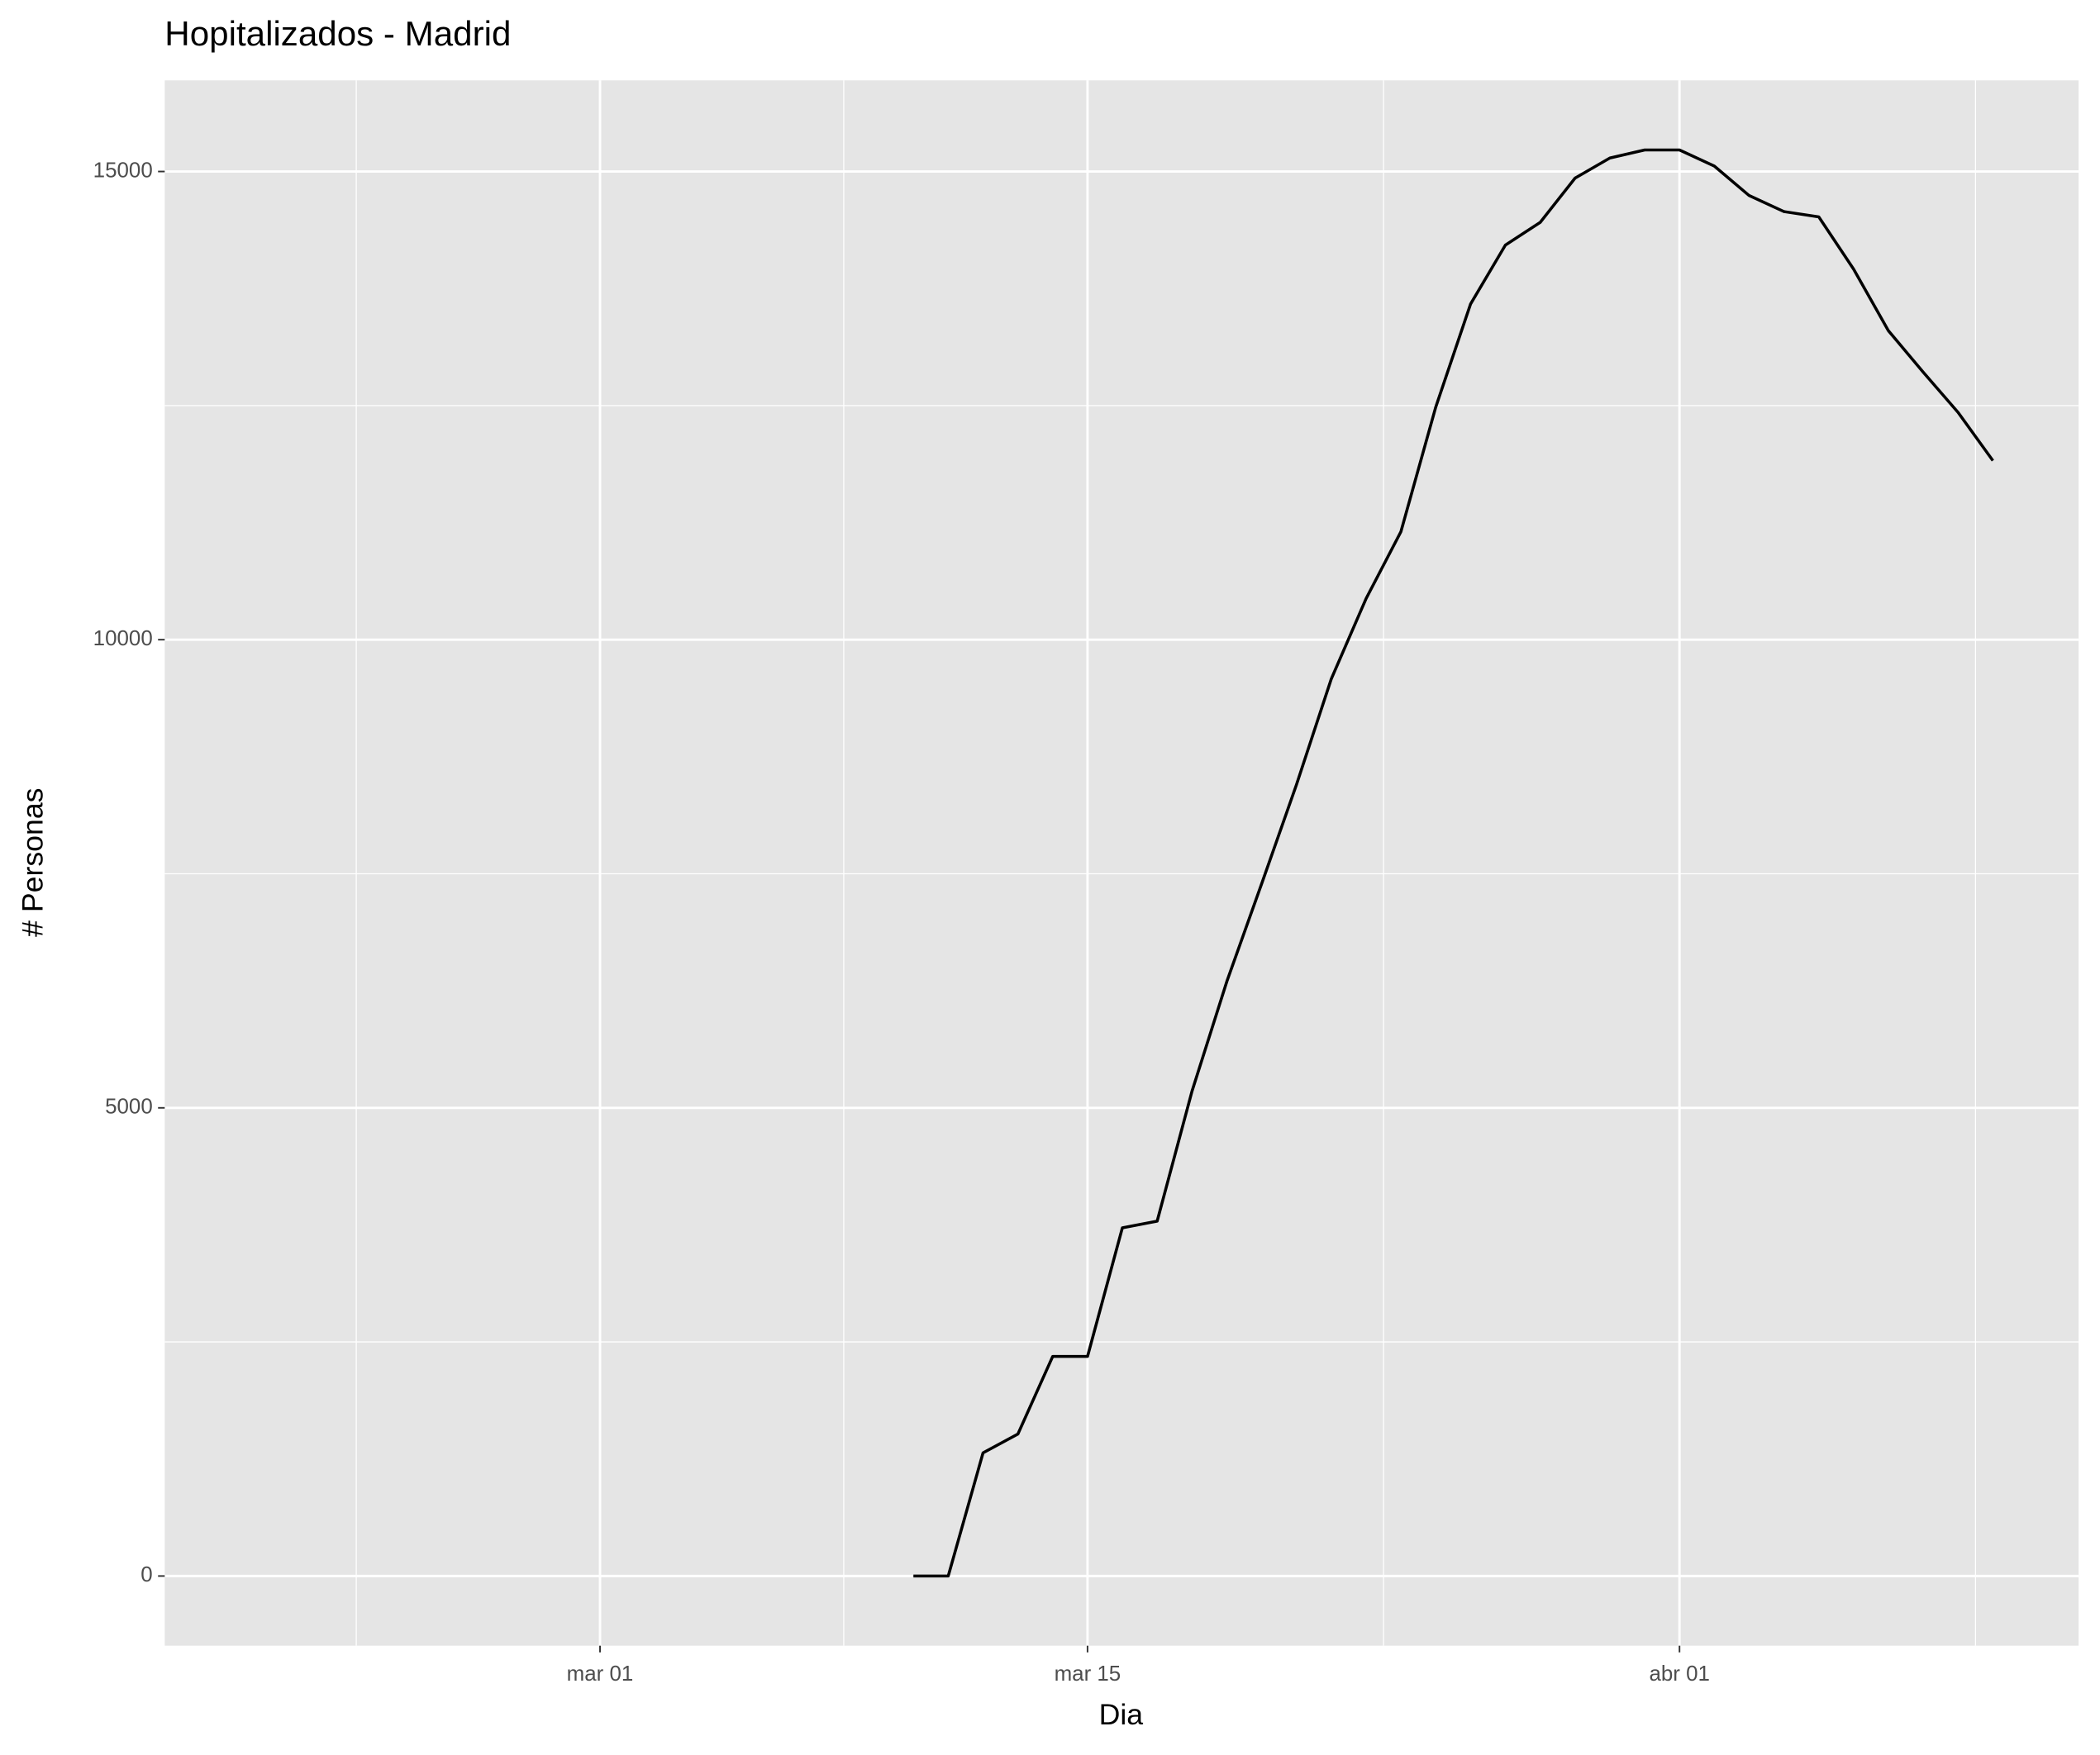 The image size is (2100, 1755). Describe the element at coordinates (33, 862) in the screenshot. I see `y-axis-title: # Personas` at that location.